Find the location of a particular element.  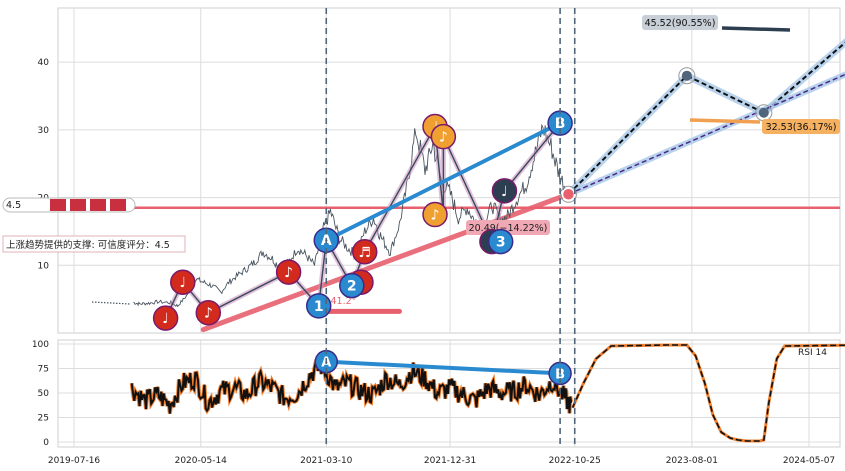

x-tick-label: 2024-05-07 is located at coordinates (809, 461).